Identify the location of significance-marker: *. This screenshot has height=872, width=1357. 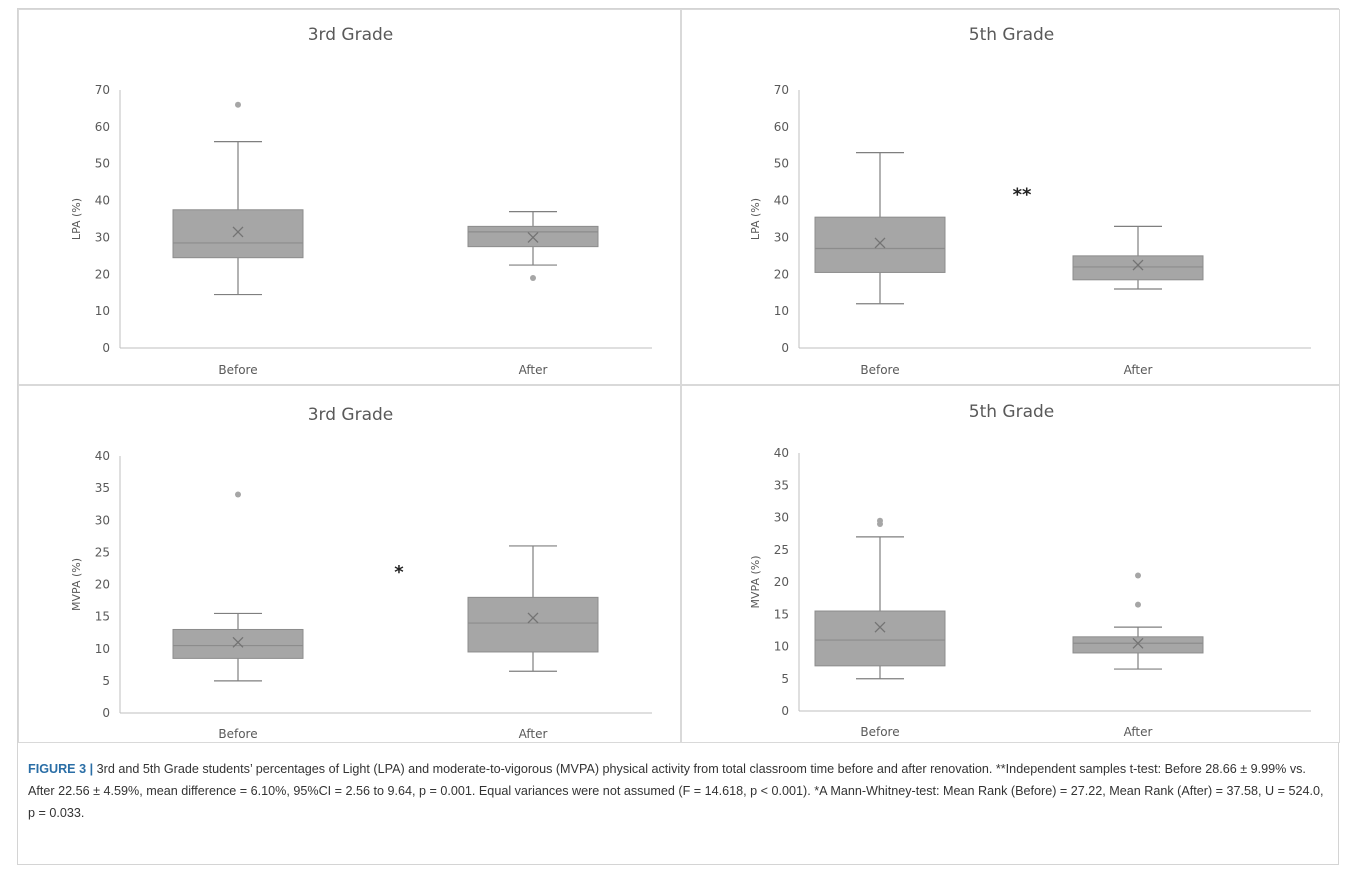
(399, 572).